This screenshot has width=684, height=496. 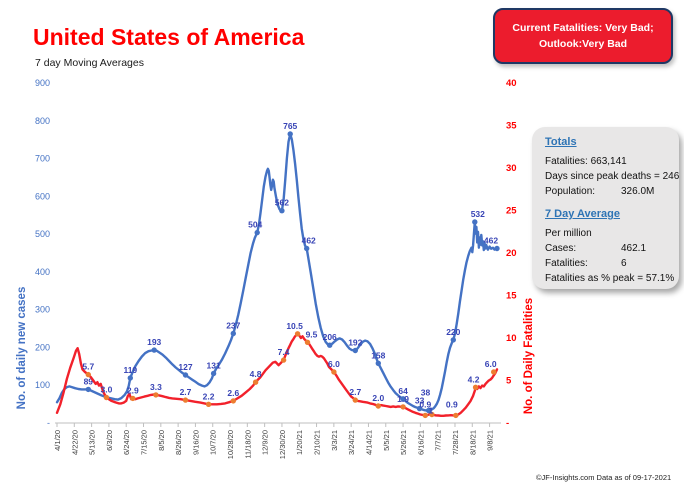 I want to click on fatalities-data-label: 5.7, so click(x=88, y=367).